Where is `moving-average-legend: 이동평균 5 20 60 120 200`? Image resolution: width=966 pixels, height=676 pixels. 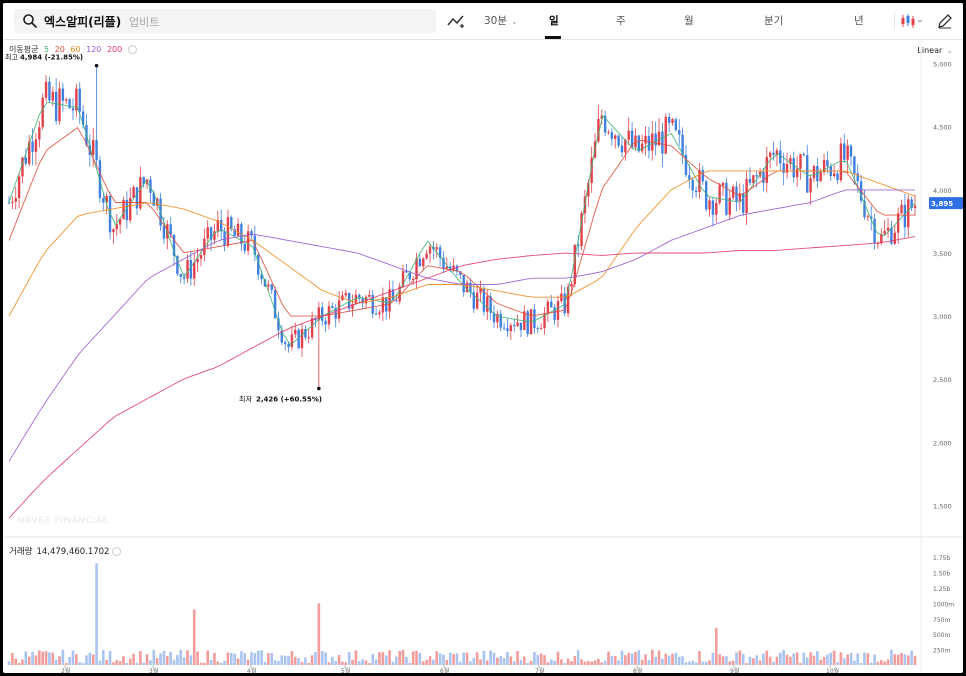 moving-average-legend: 이동평균 5 20 60 120 200 is located at coordinates (74, 49).